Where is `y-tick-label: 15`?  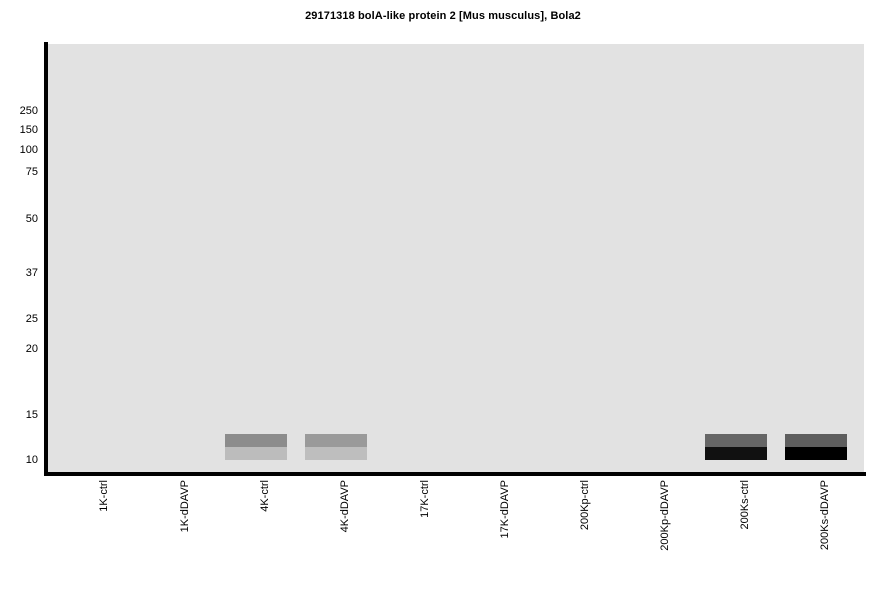
y-tick-label: 15 is located at coordinates (31, 415).